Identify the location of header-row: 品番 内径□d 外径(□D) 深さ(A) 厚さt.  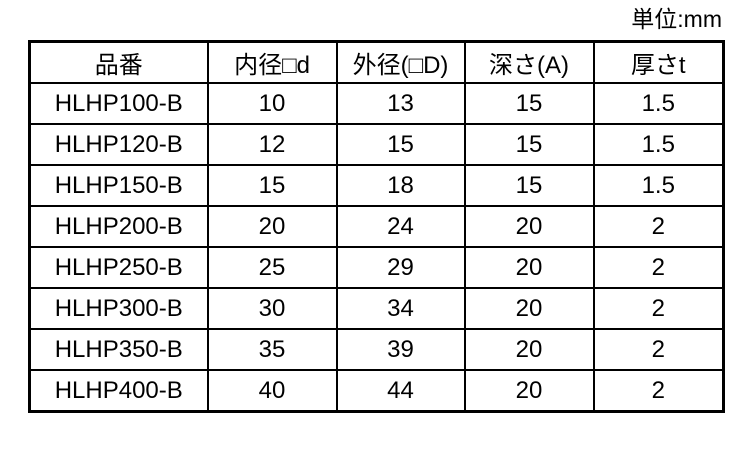
(376, 62).